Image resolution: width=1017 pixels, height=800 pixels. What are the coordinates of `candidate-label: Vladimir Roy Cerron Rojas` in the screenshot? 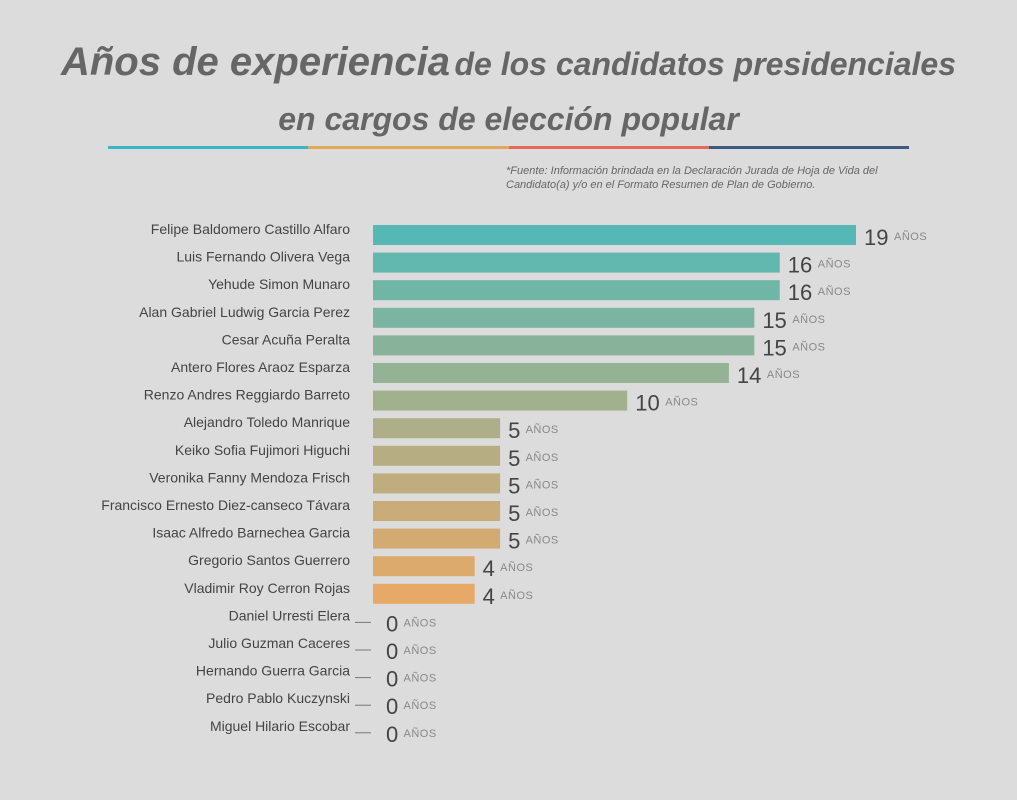 It's located at (267, 588).